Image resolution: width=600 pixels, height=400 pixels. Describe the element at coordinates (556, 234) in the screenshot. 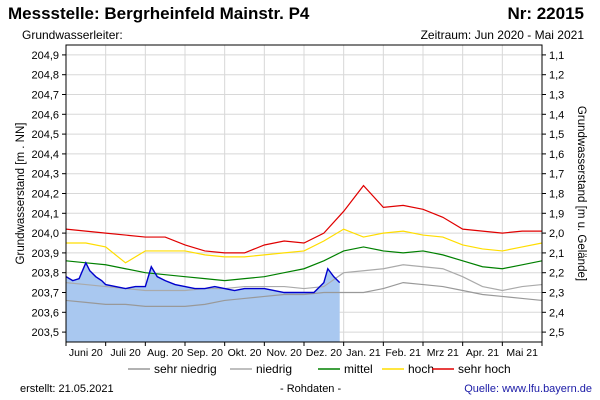

I see `y-tick-label-right: 2,0` at that location.